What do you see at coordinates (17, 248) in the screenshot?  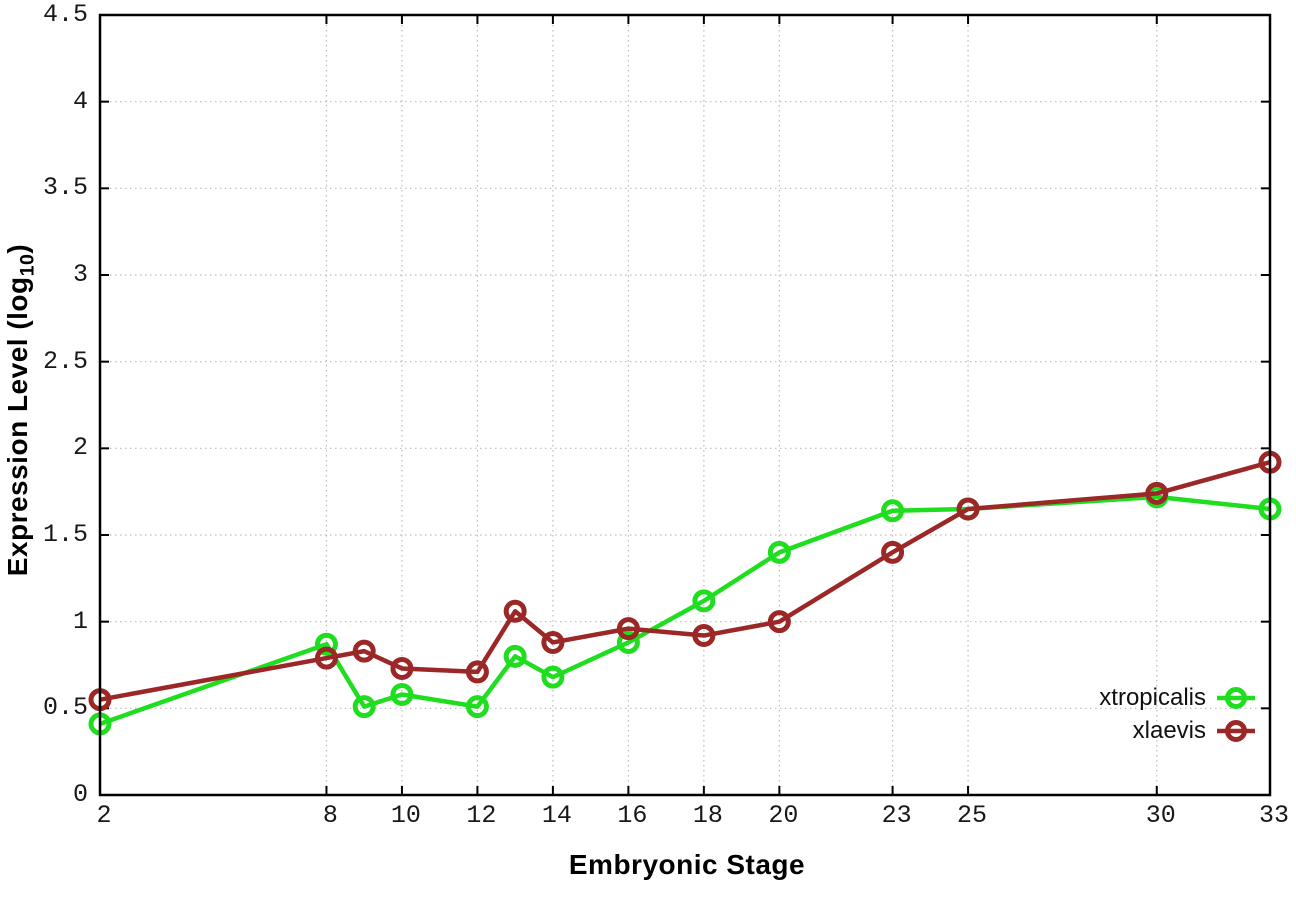 I see `y-axis-title-close-paren: )` at bounding box center [17, 248].